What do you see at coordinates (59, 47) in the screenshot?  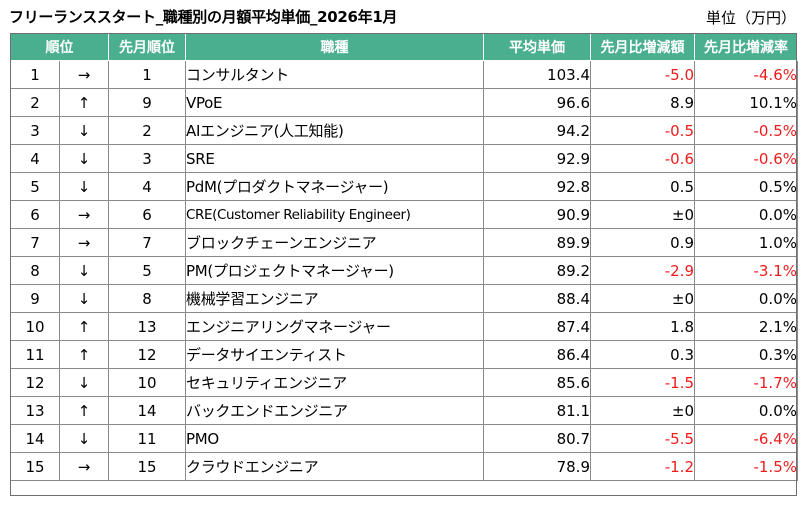 I see `header-rank: 順位` at bounding box center [59, 47].